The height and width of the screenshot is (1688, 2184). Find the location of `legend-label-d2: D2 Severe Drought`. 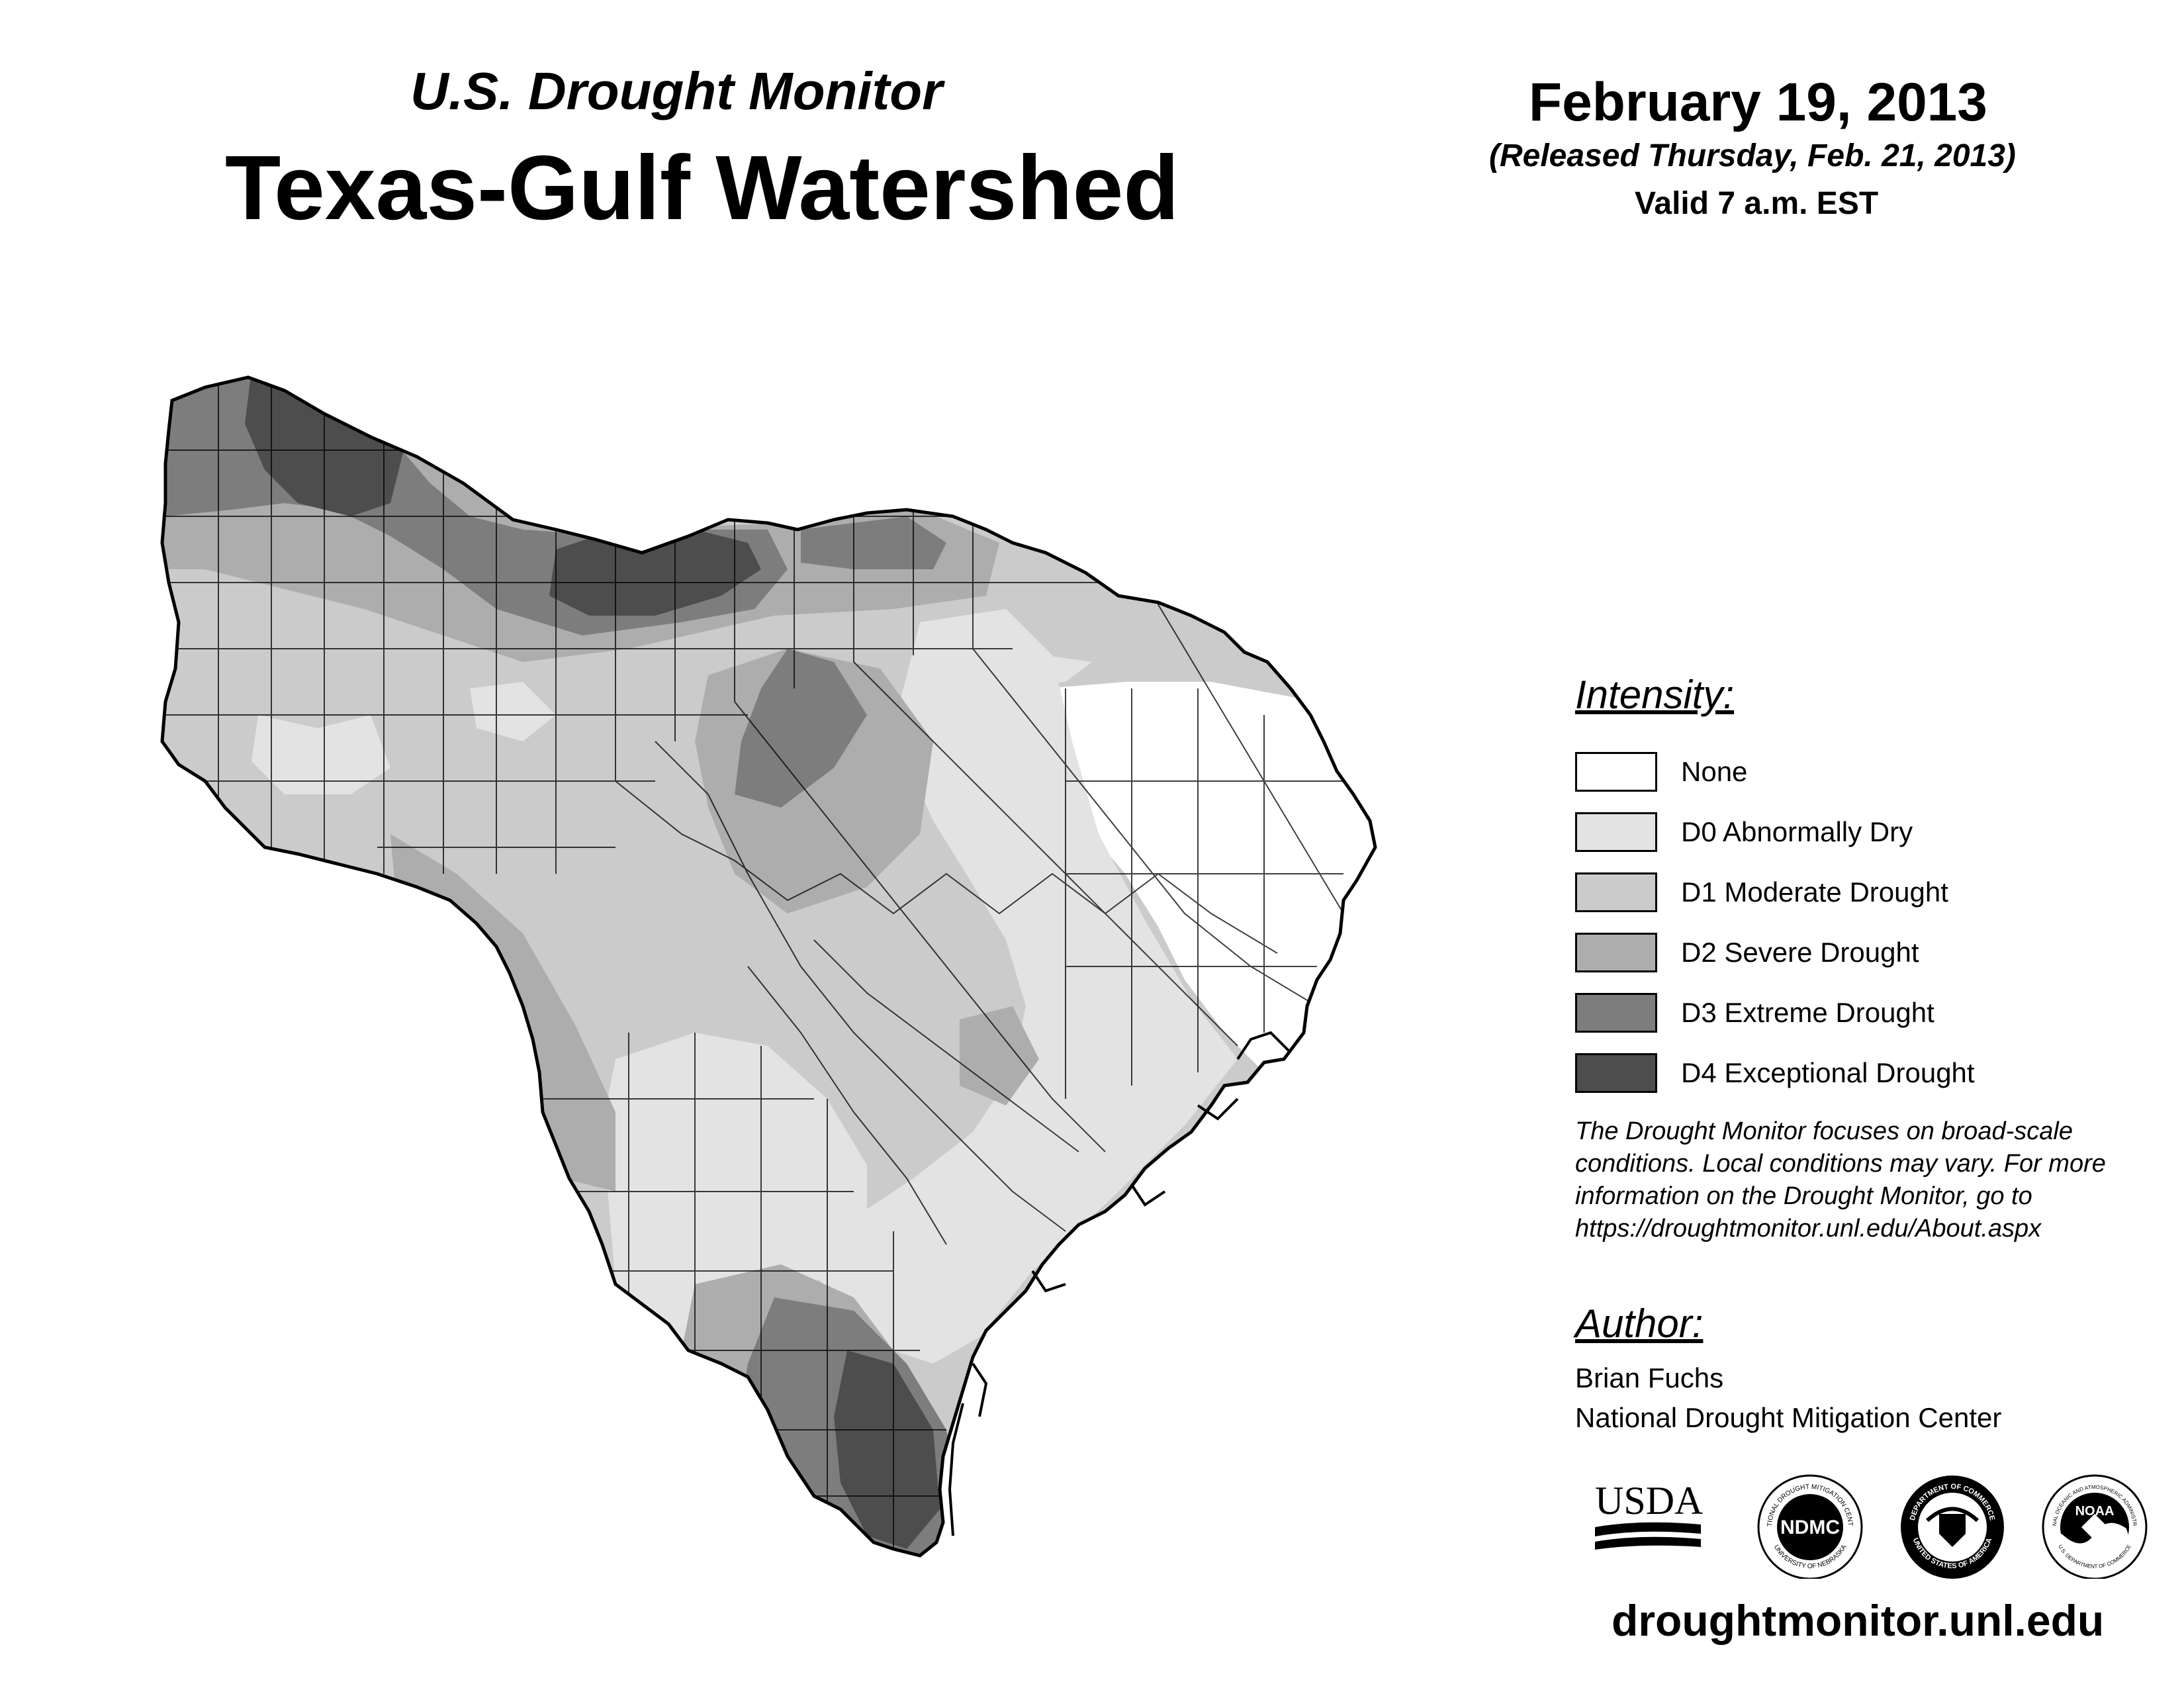

legend-label-d2: D2 Severe Drought is located at coordinates (1800, 952).